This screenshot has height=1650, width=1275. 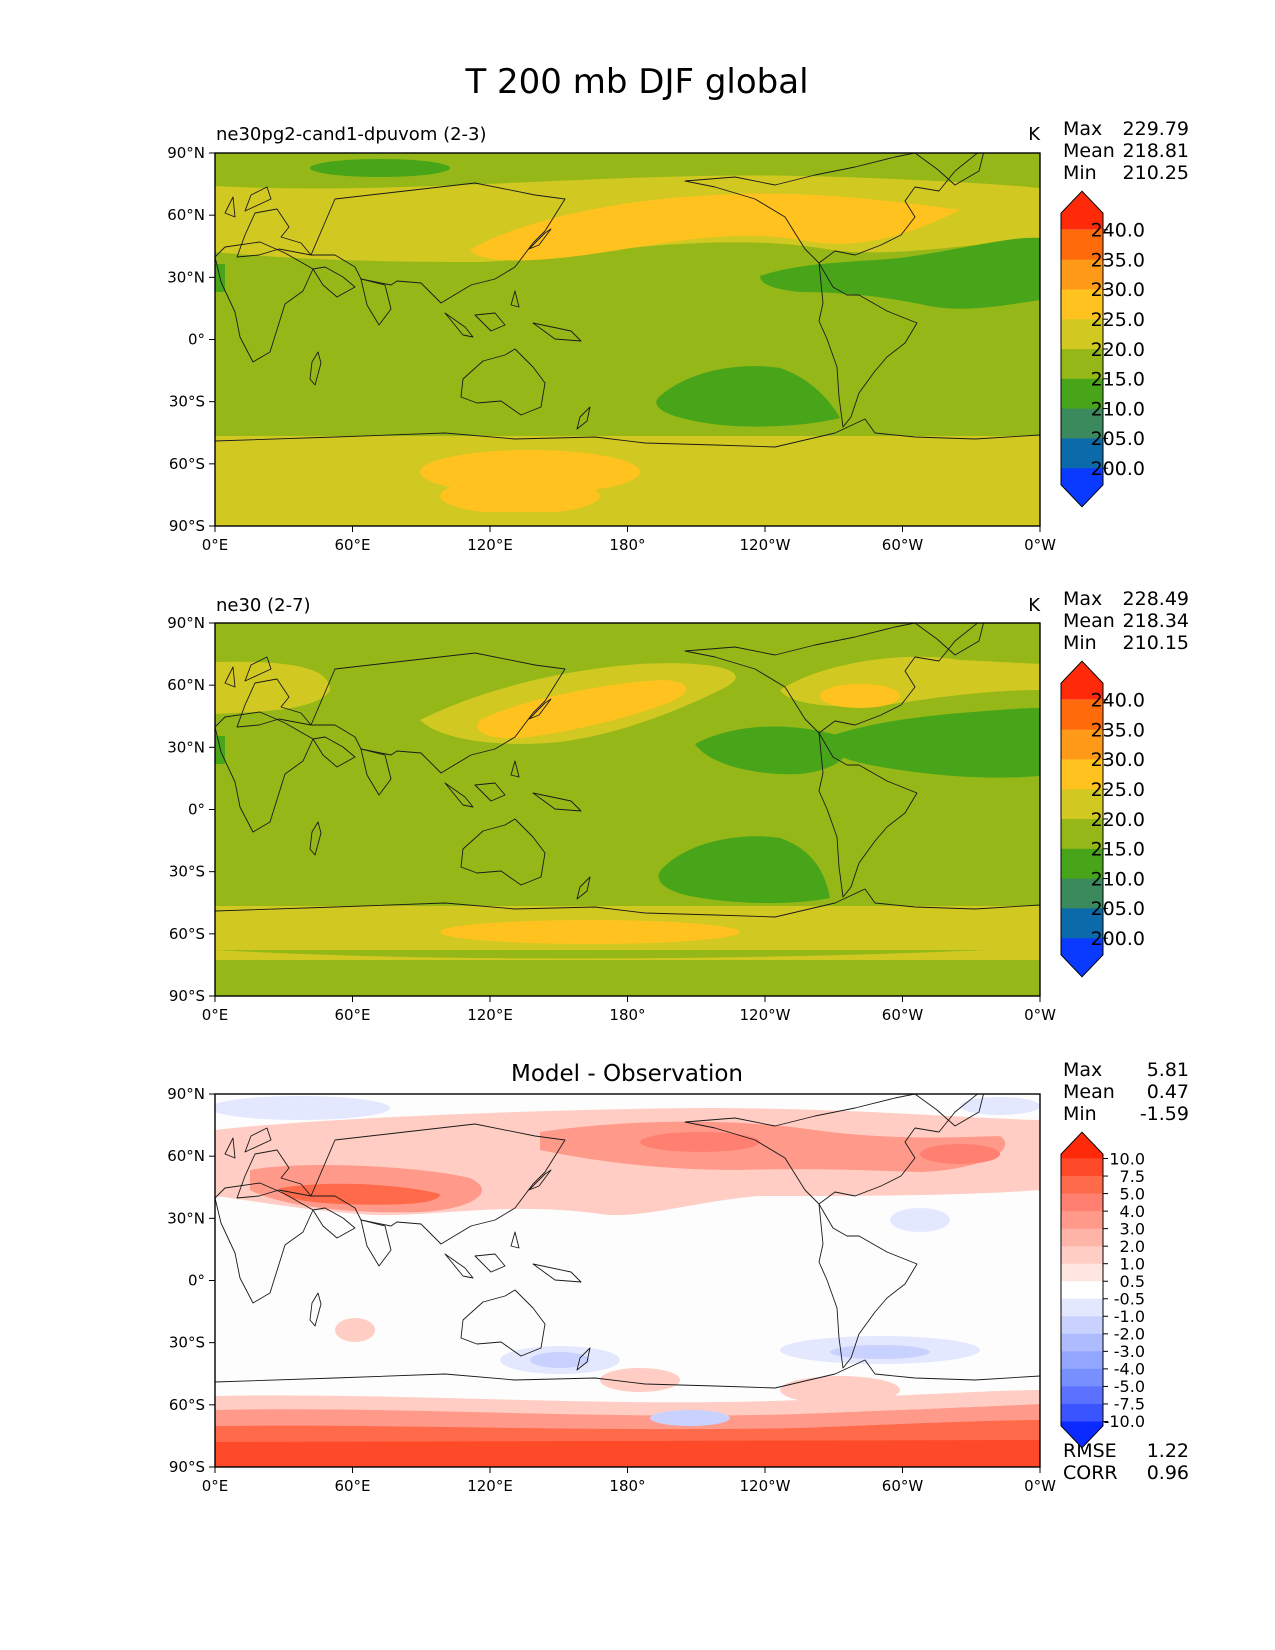 What do you see at coordinates (1129, 1369) in the screenshot?
I see `colorbar-label: -4.0` at bounding box center [1129, 1369].